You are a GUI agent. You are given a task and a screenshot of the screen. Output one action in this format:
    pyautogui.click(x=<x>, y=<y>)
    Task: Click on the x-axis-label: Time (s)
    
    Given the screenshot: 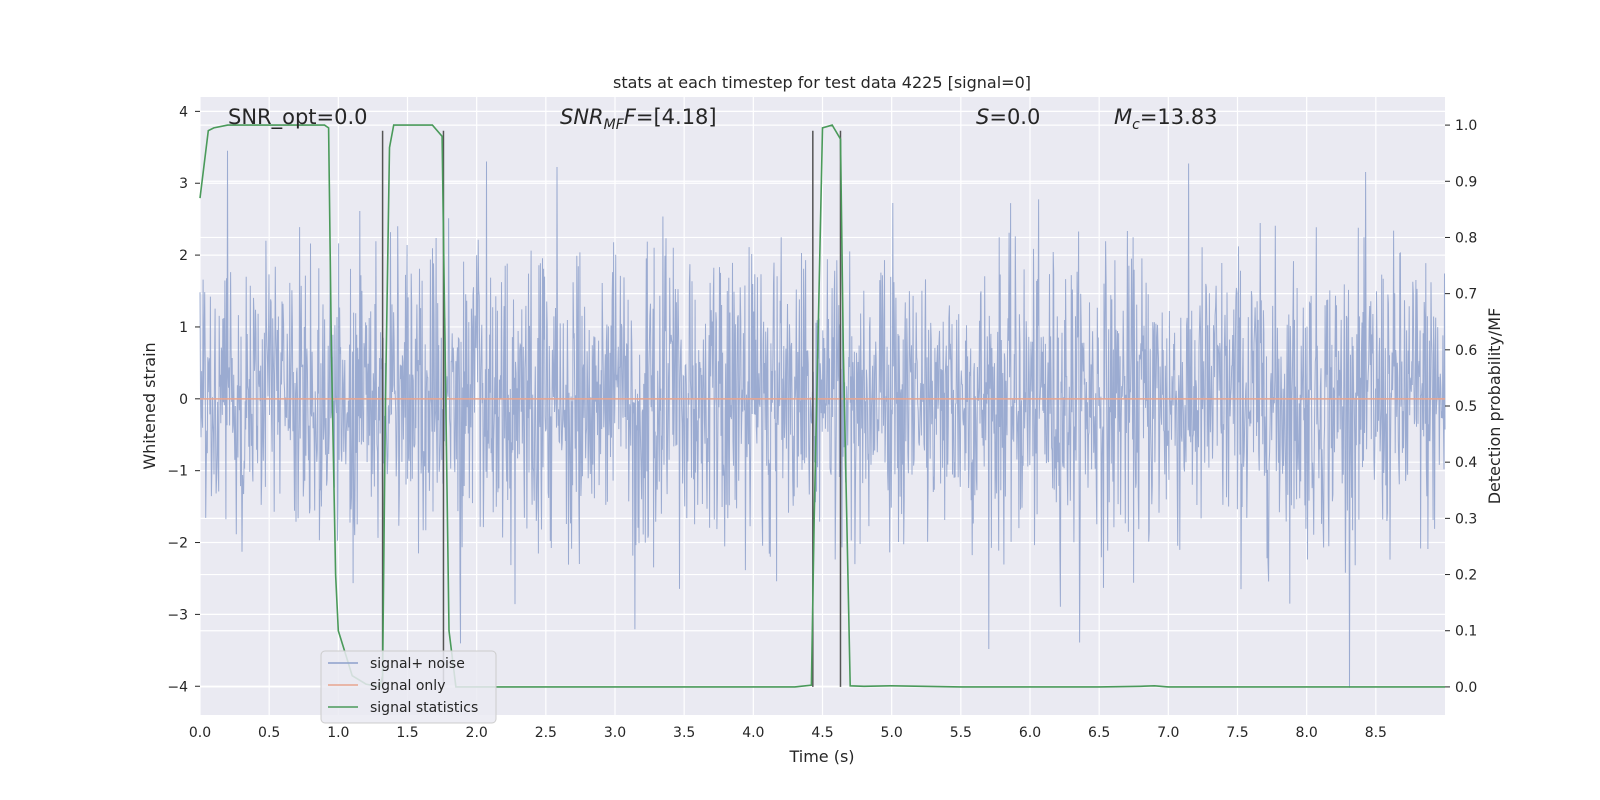 What is the action you would take?
    pyautogui.click(x=821, y=756)
    